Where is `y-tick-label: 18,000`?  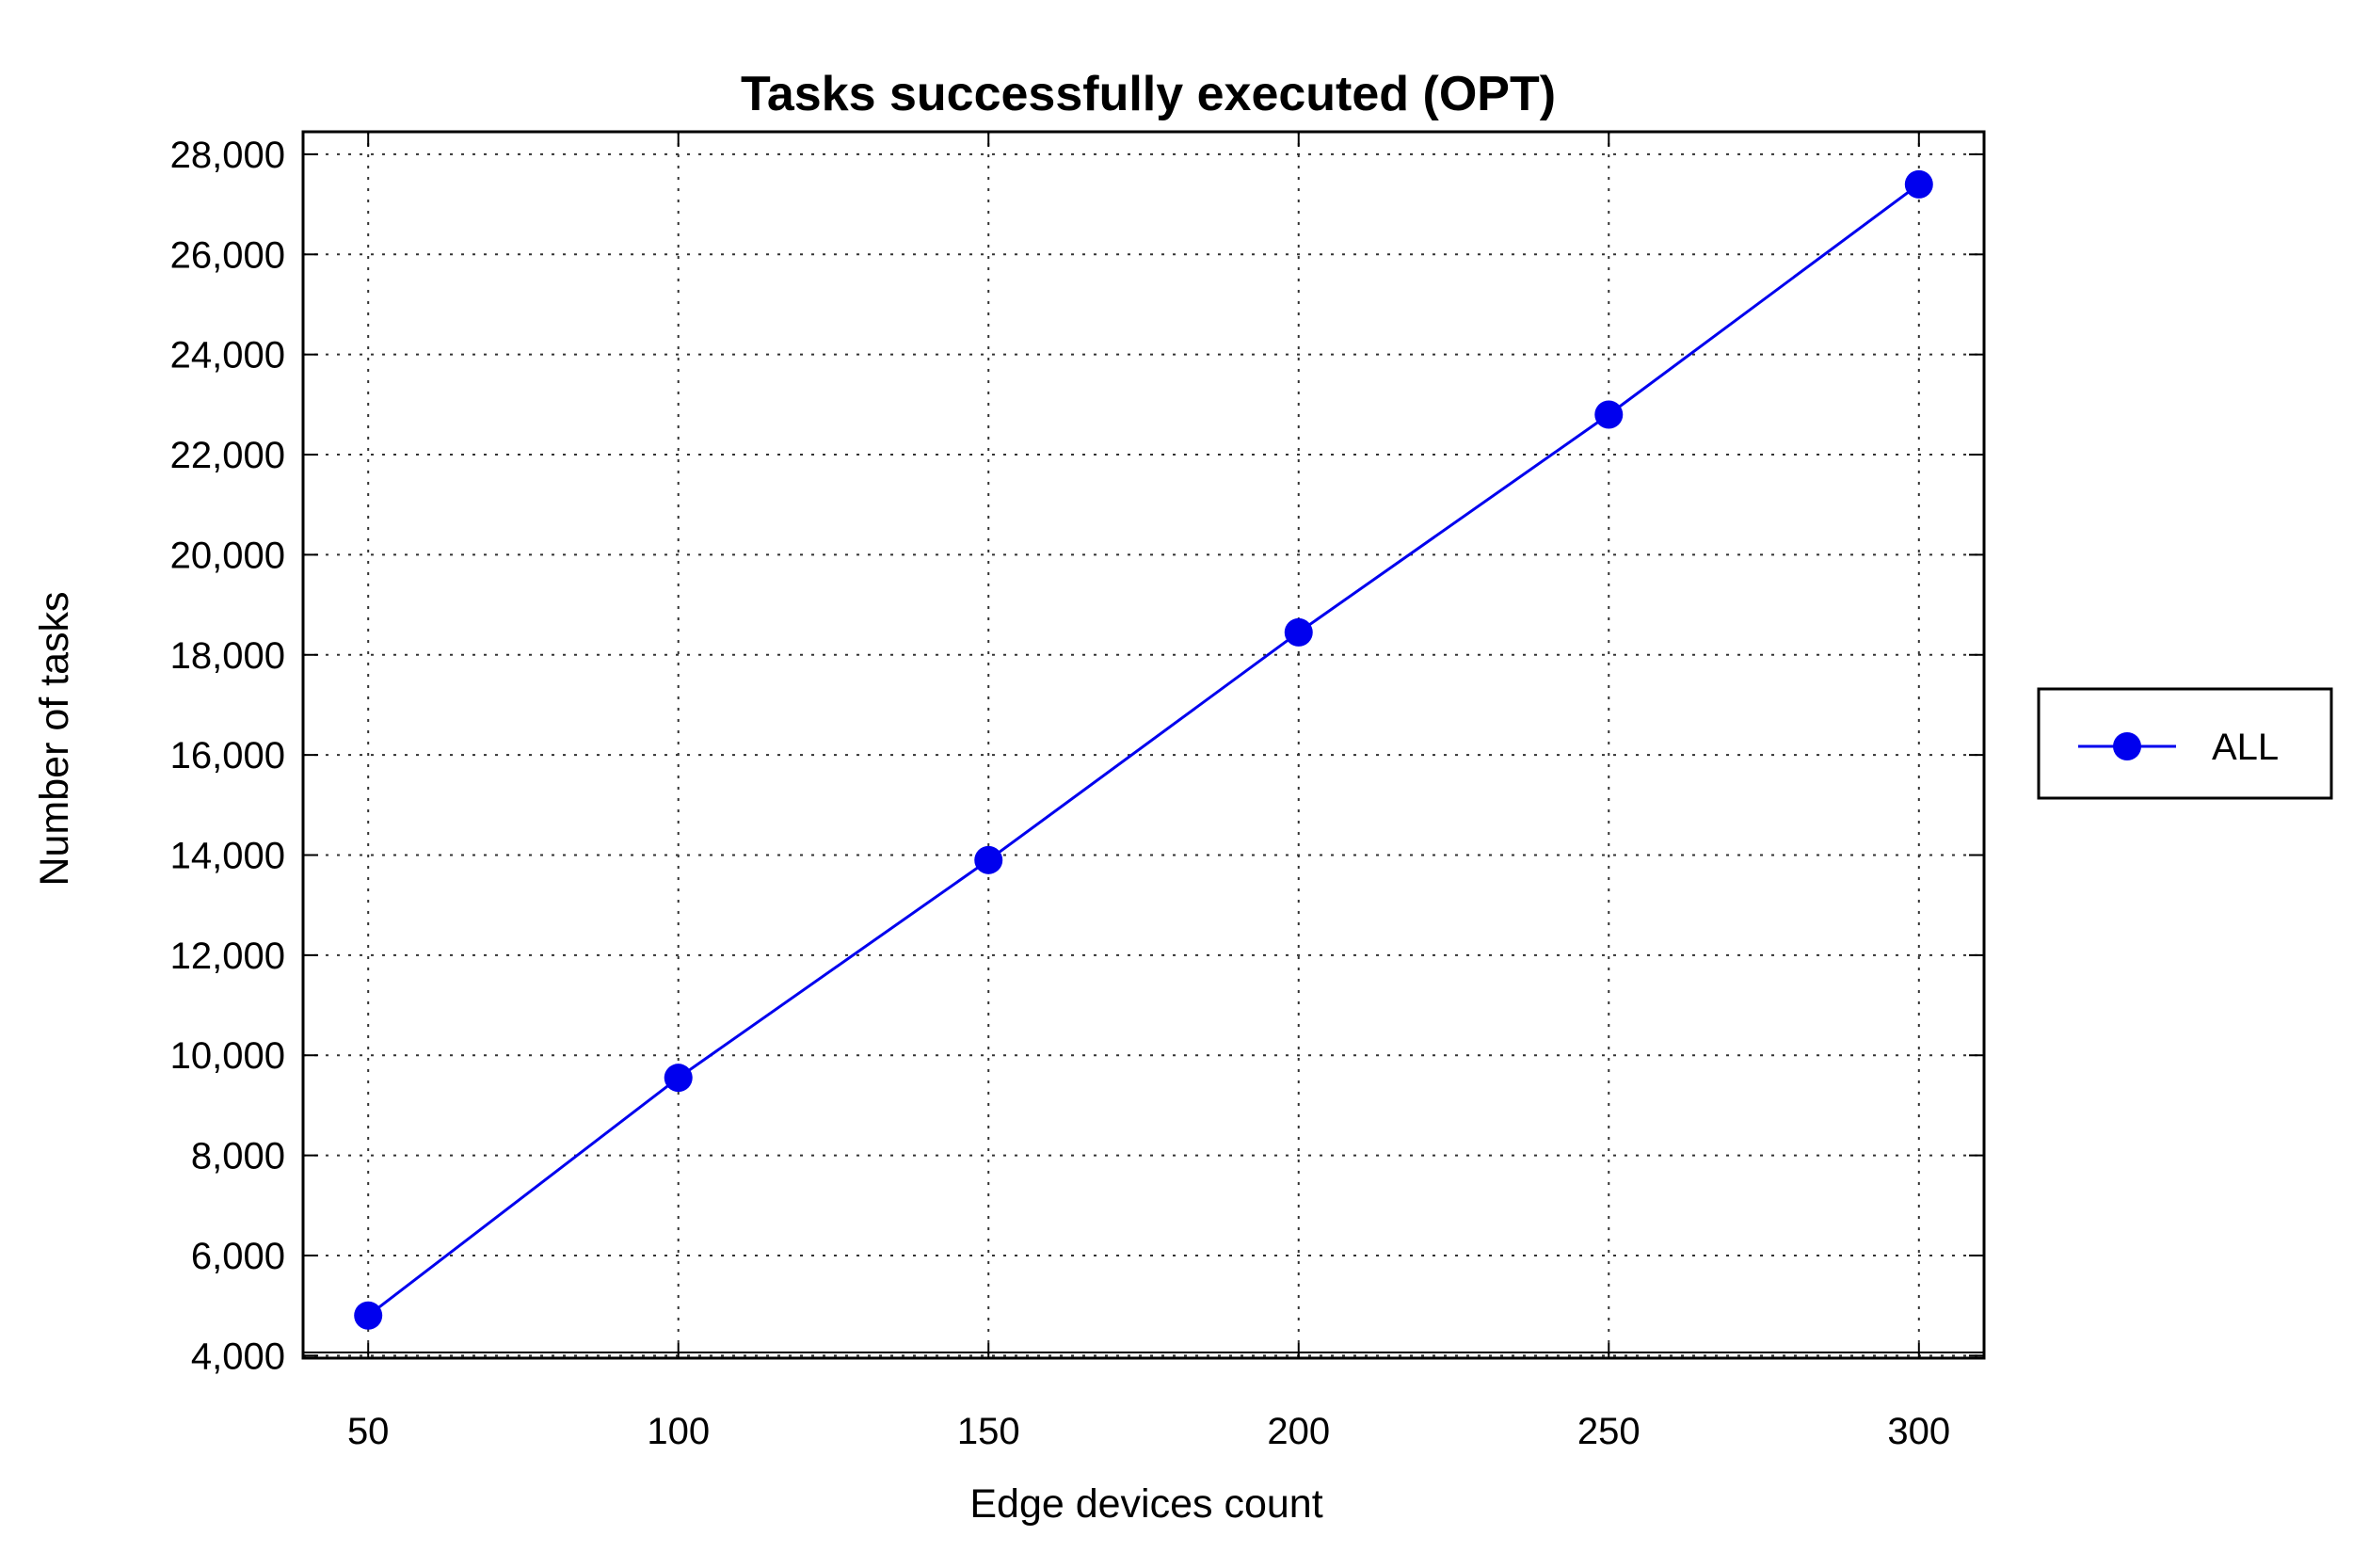 y-tick-label: 18,000 is located at coordinates (228, 656).